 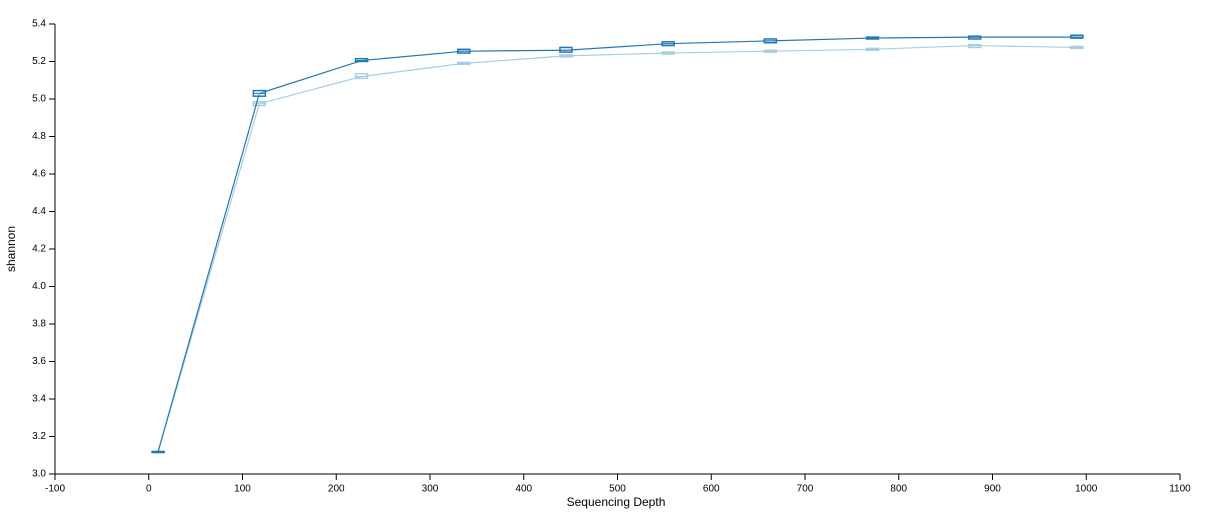 What do you see at coordinates (39, 286) in the screenshot?
I see `y-tick-label: 4.0` at bounding box center [39, 286].